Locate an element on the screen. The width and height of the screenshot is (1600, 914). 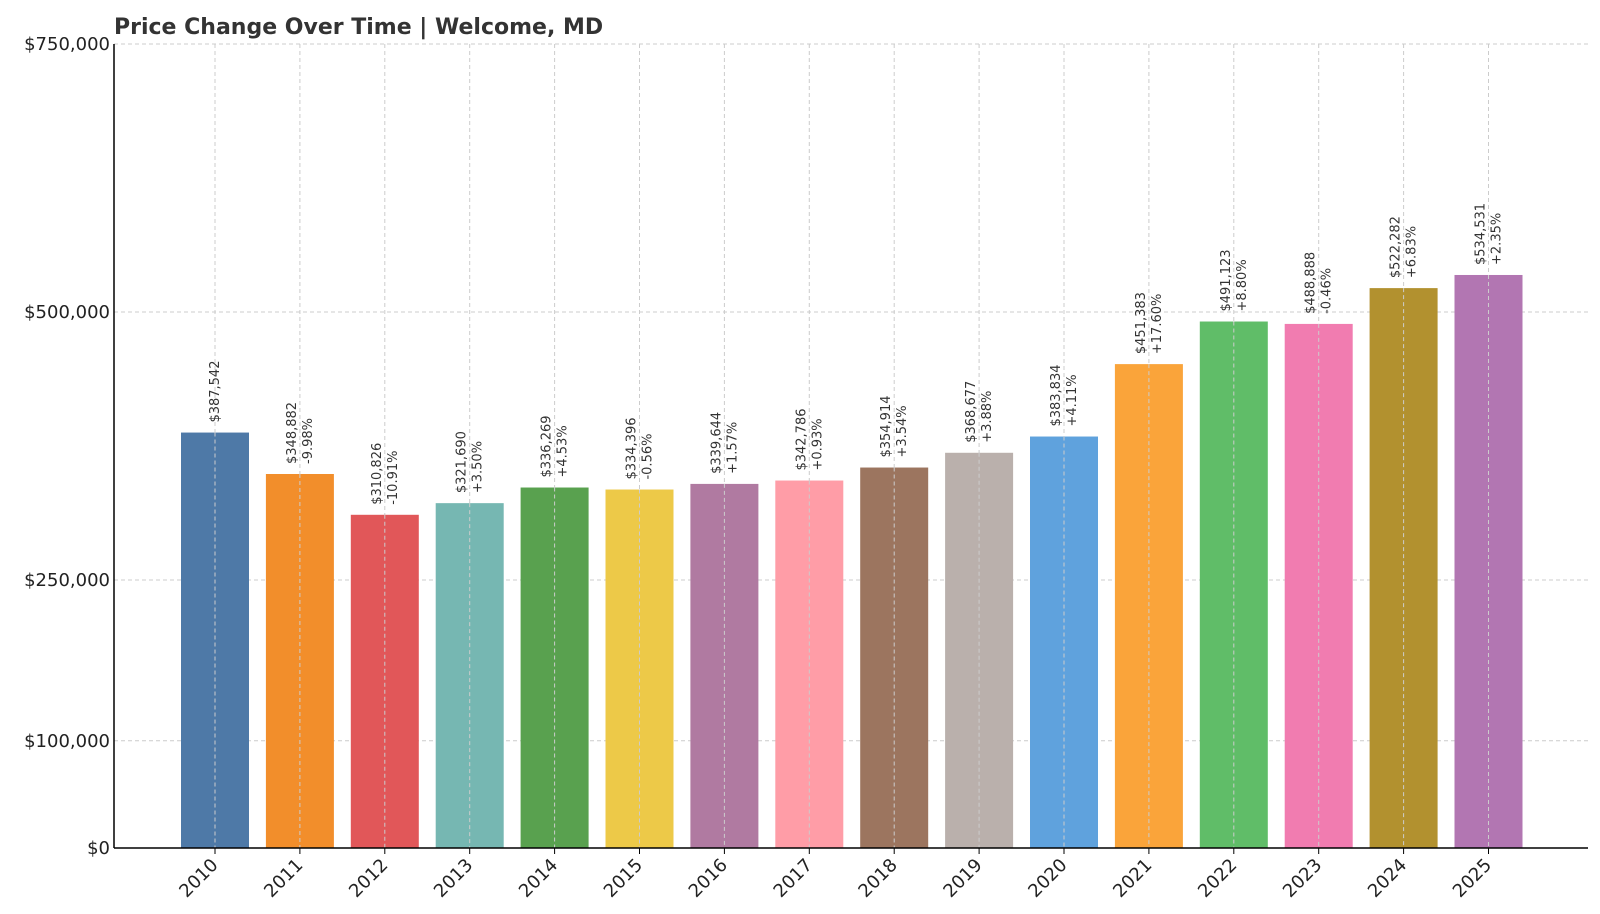
value-label: $336,269 is located at coordinates (547, 446).